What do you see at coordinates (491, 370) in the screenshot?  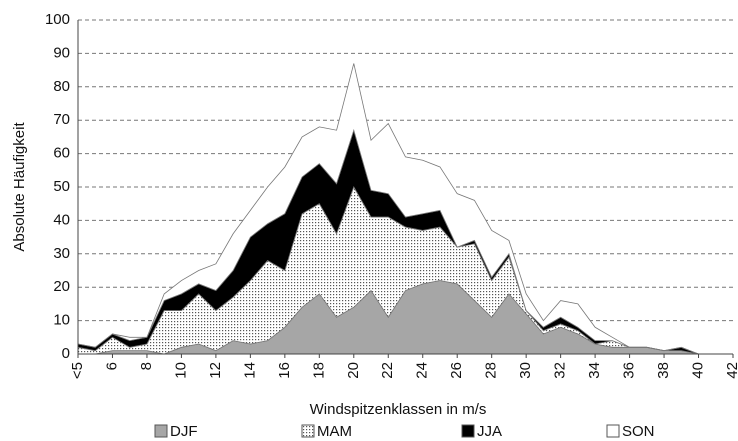 I see `x-tick-label: 28` at bounding box center [491, 370].